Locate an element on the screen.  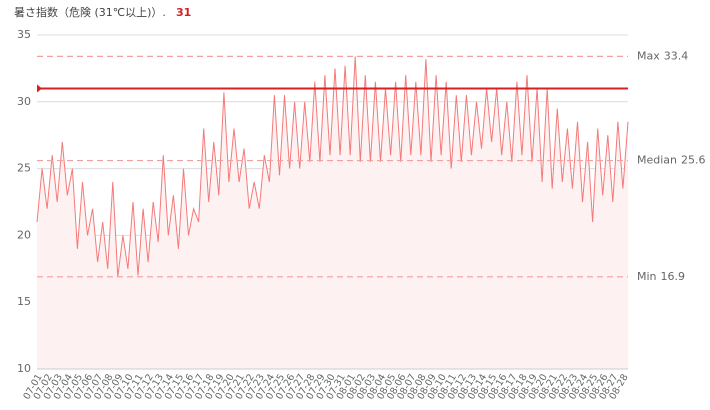
threshold-marker is located at coordinates (39, 88).